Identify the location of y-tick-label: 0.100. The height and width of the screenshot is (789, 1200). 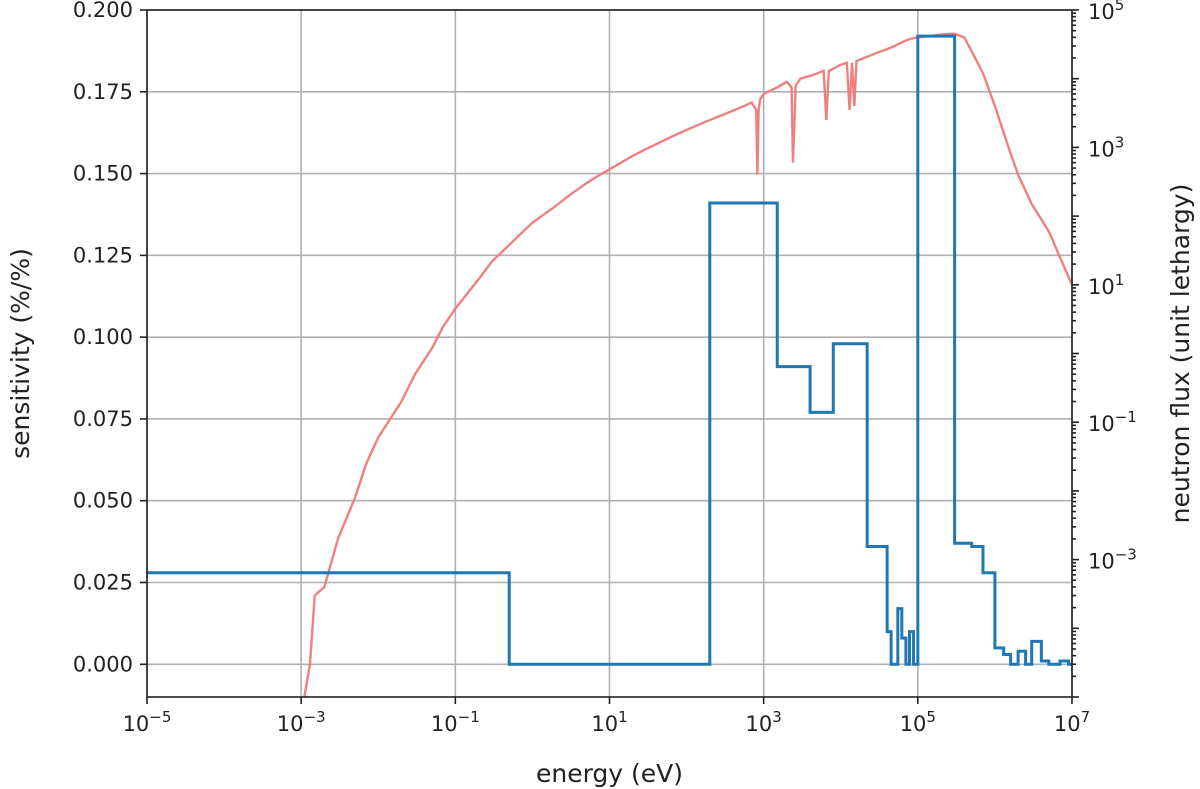
(103, 337).